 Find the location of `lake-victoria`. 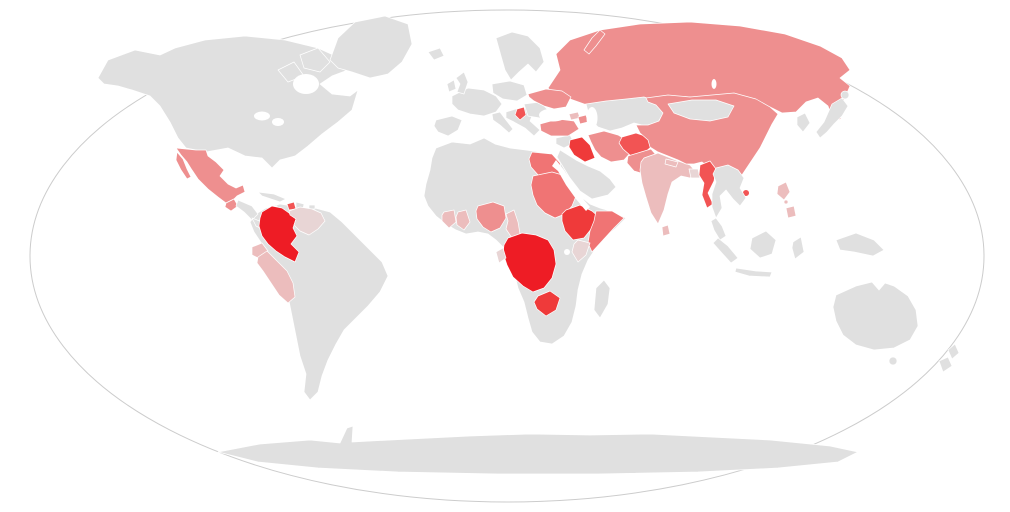

lake-victoria is located at coordinates (567, 252).